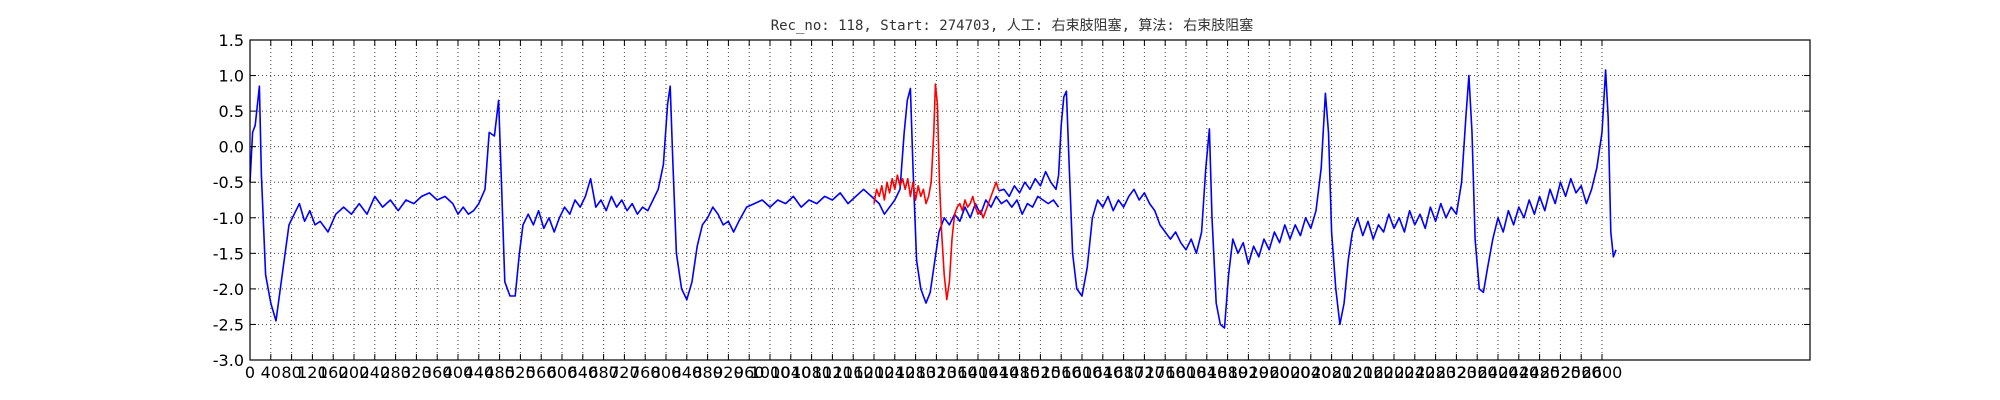 This screenshot has height=400, width=2000. What do you see at coordinates (666, 372) in the screenshot?
I see `x-tick-label: 800` at bounding box center [666, 372].